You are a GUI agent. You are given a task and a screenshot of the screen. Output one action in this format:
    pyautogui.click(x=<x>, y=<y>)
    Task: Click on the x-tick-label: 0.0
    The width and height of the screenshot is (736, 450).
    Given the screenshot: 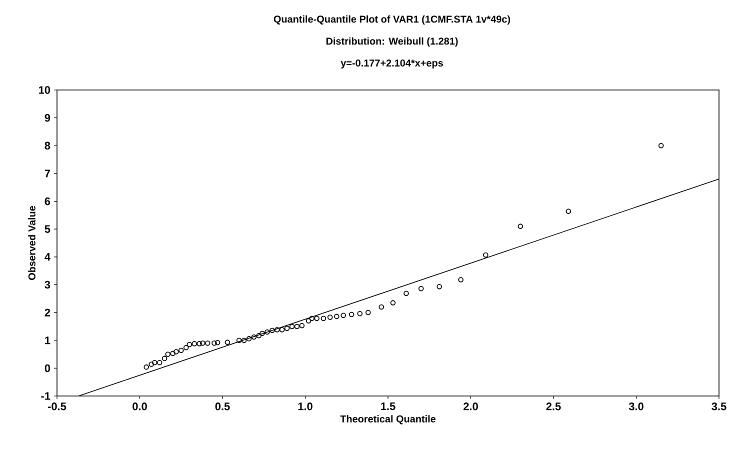 What is the action you would take?
    pyautogui.click(x=139, y=406)
    